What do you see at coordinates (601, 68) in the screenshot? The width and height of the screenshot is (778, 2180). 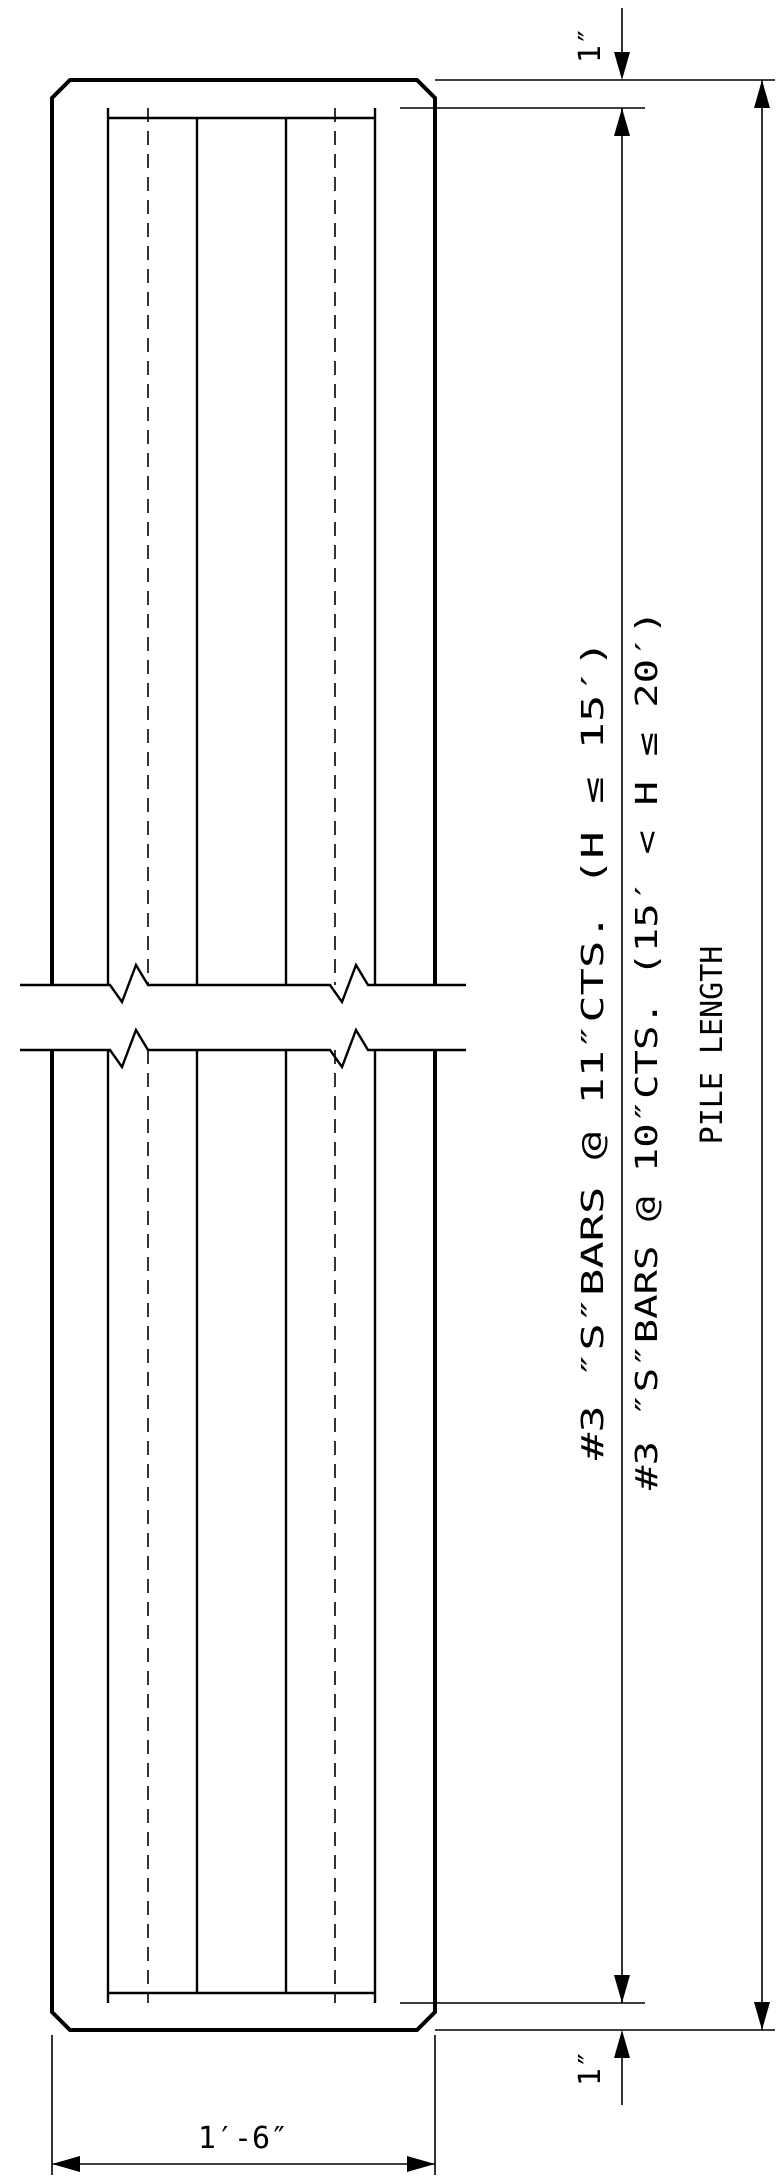 I see `top-cover-dimension: 1″` at bounding box center [601, 68].